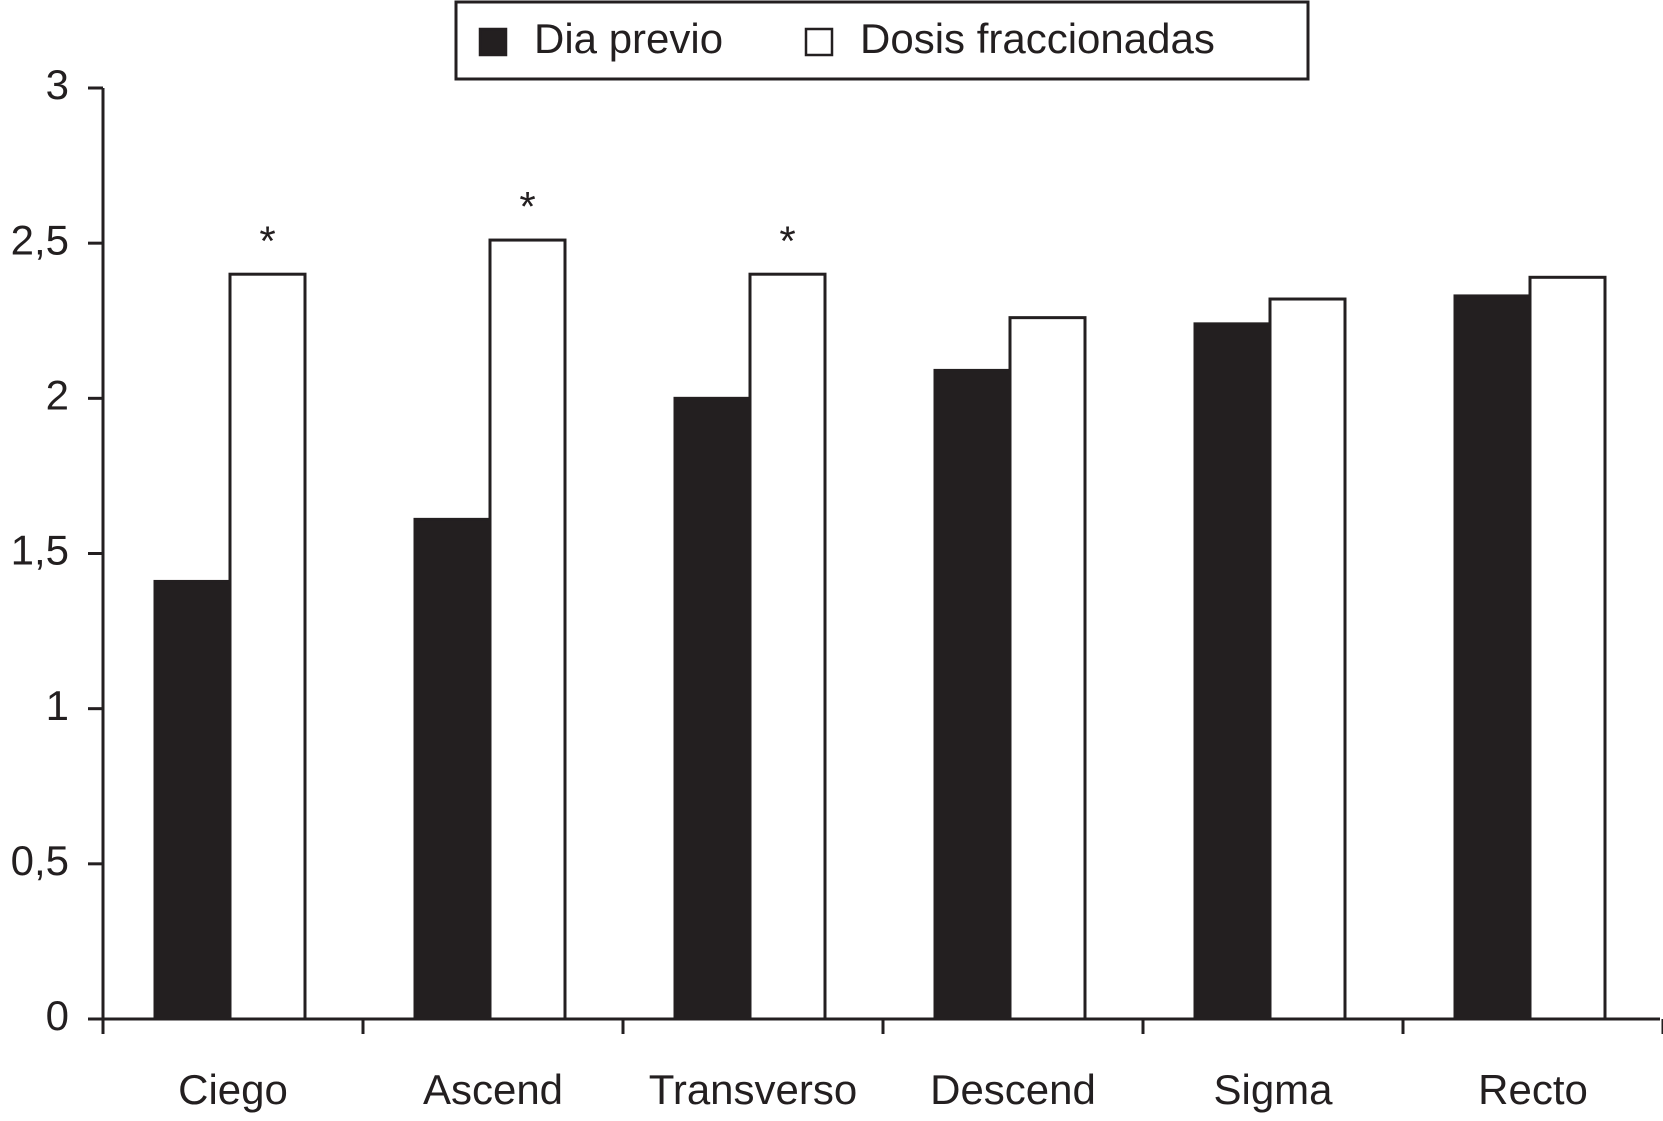  What do you see at coordinates (40, 550) in the screenshot?
I see `y-tick-label: 1,5` at bounding box center [40, 550].